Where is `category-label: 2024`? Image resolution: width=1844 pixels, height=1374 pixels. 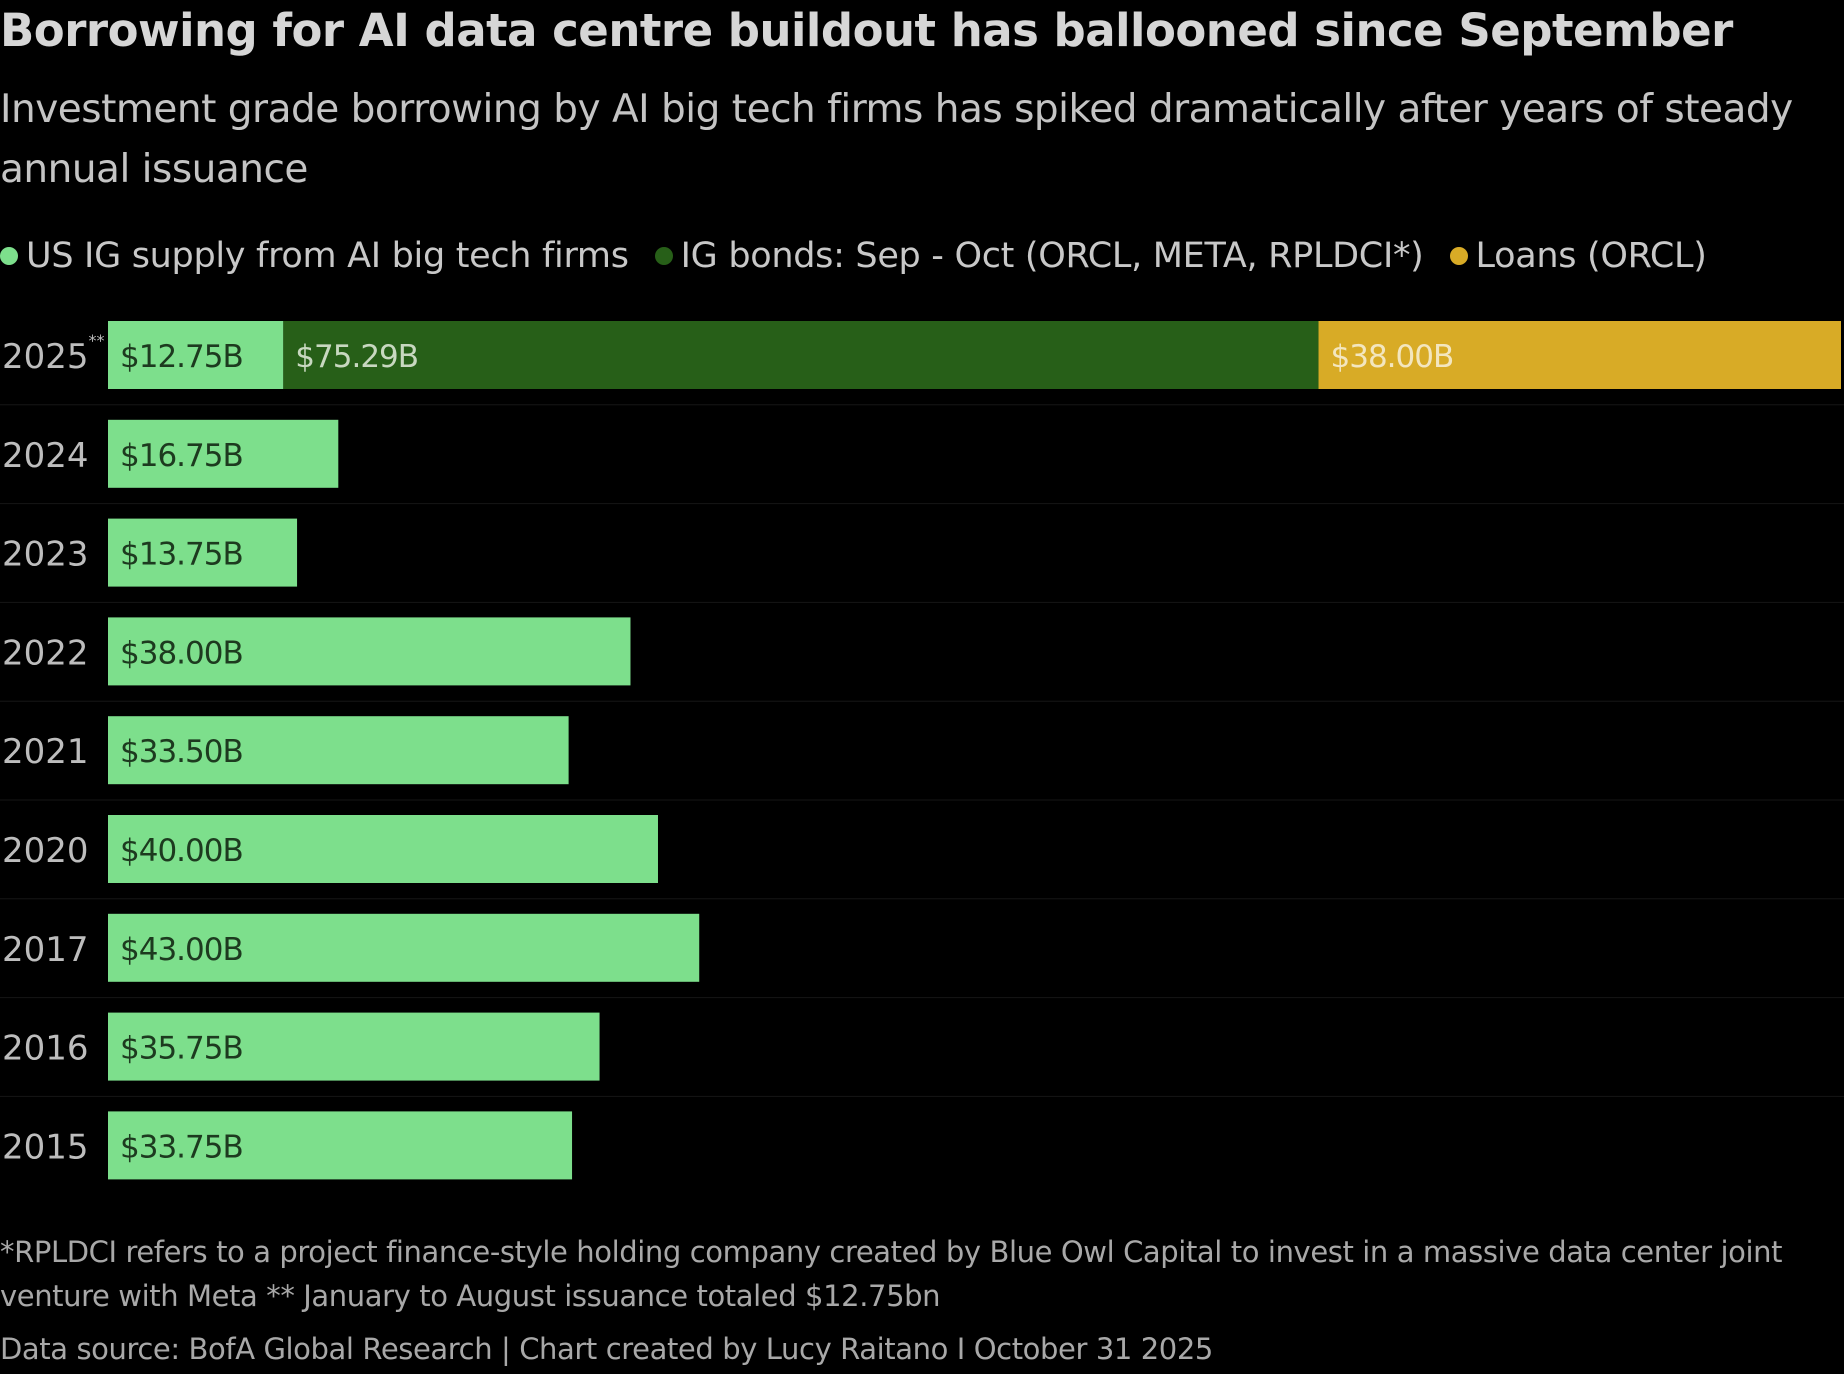
category-label: 2024 is located at coordinates (45, 456).